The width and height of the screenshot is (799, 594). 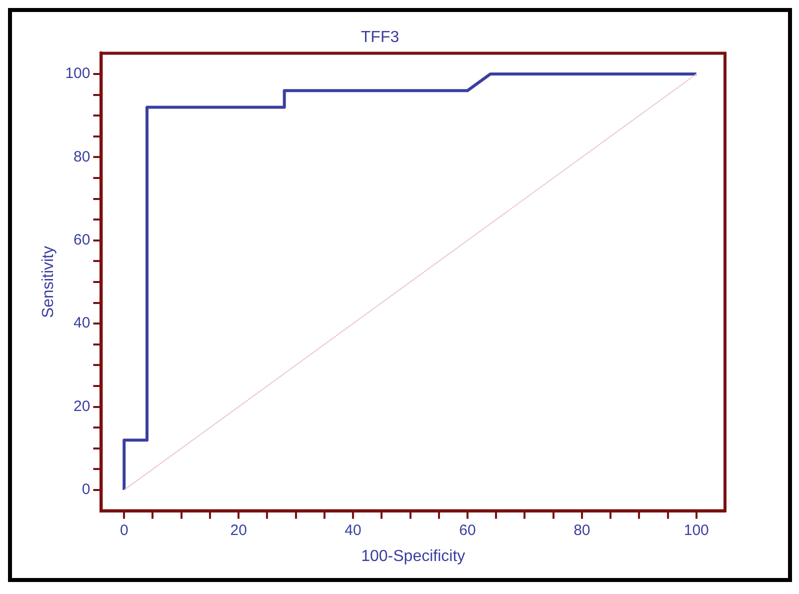 I want to click on y-tick-label: 40, so click(x=82, y=323).